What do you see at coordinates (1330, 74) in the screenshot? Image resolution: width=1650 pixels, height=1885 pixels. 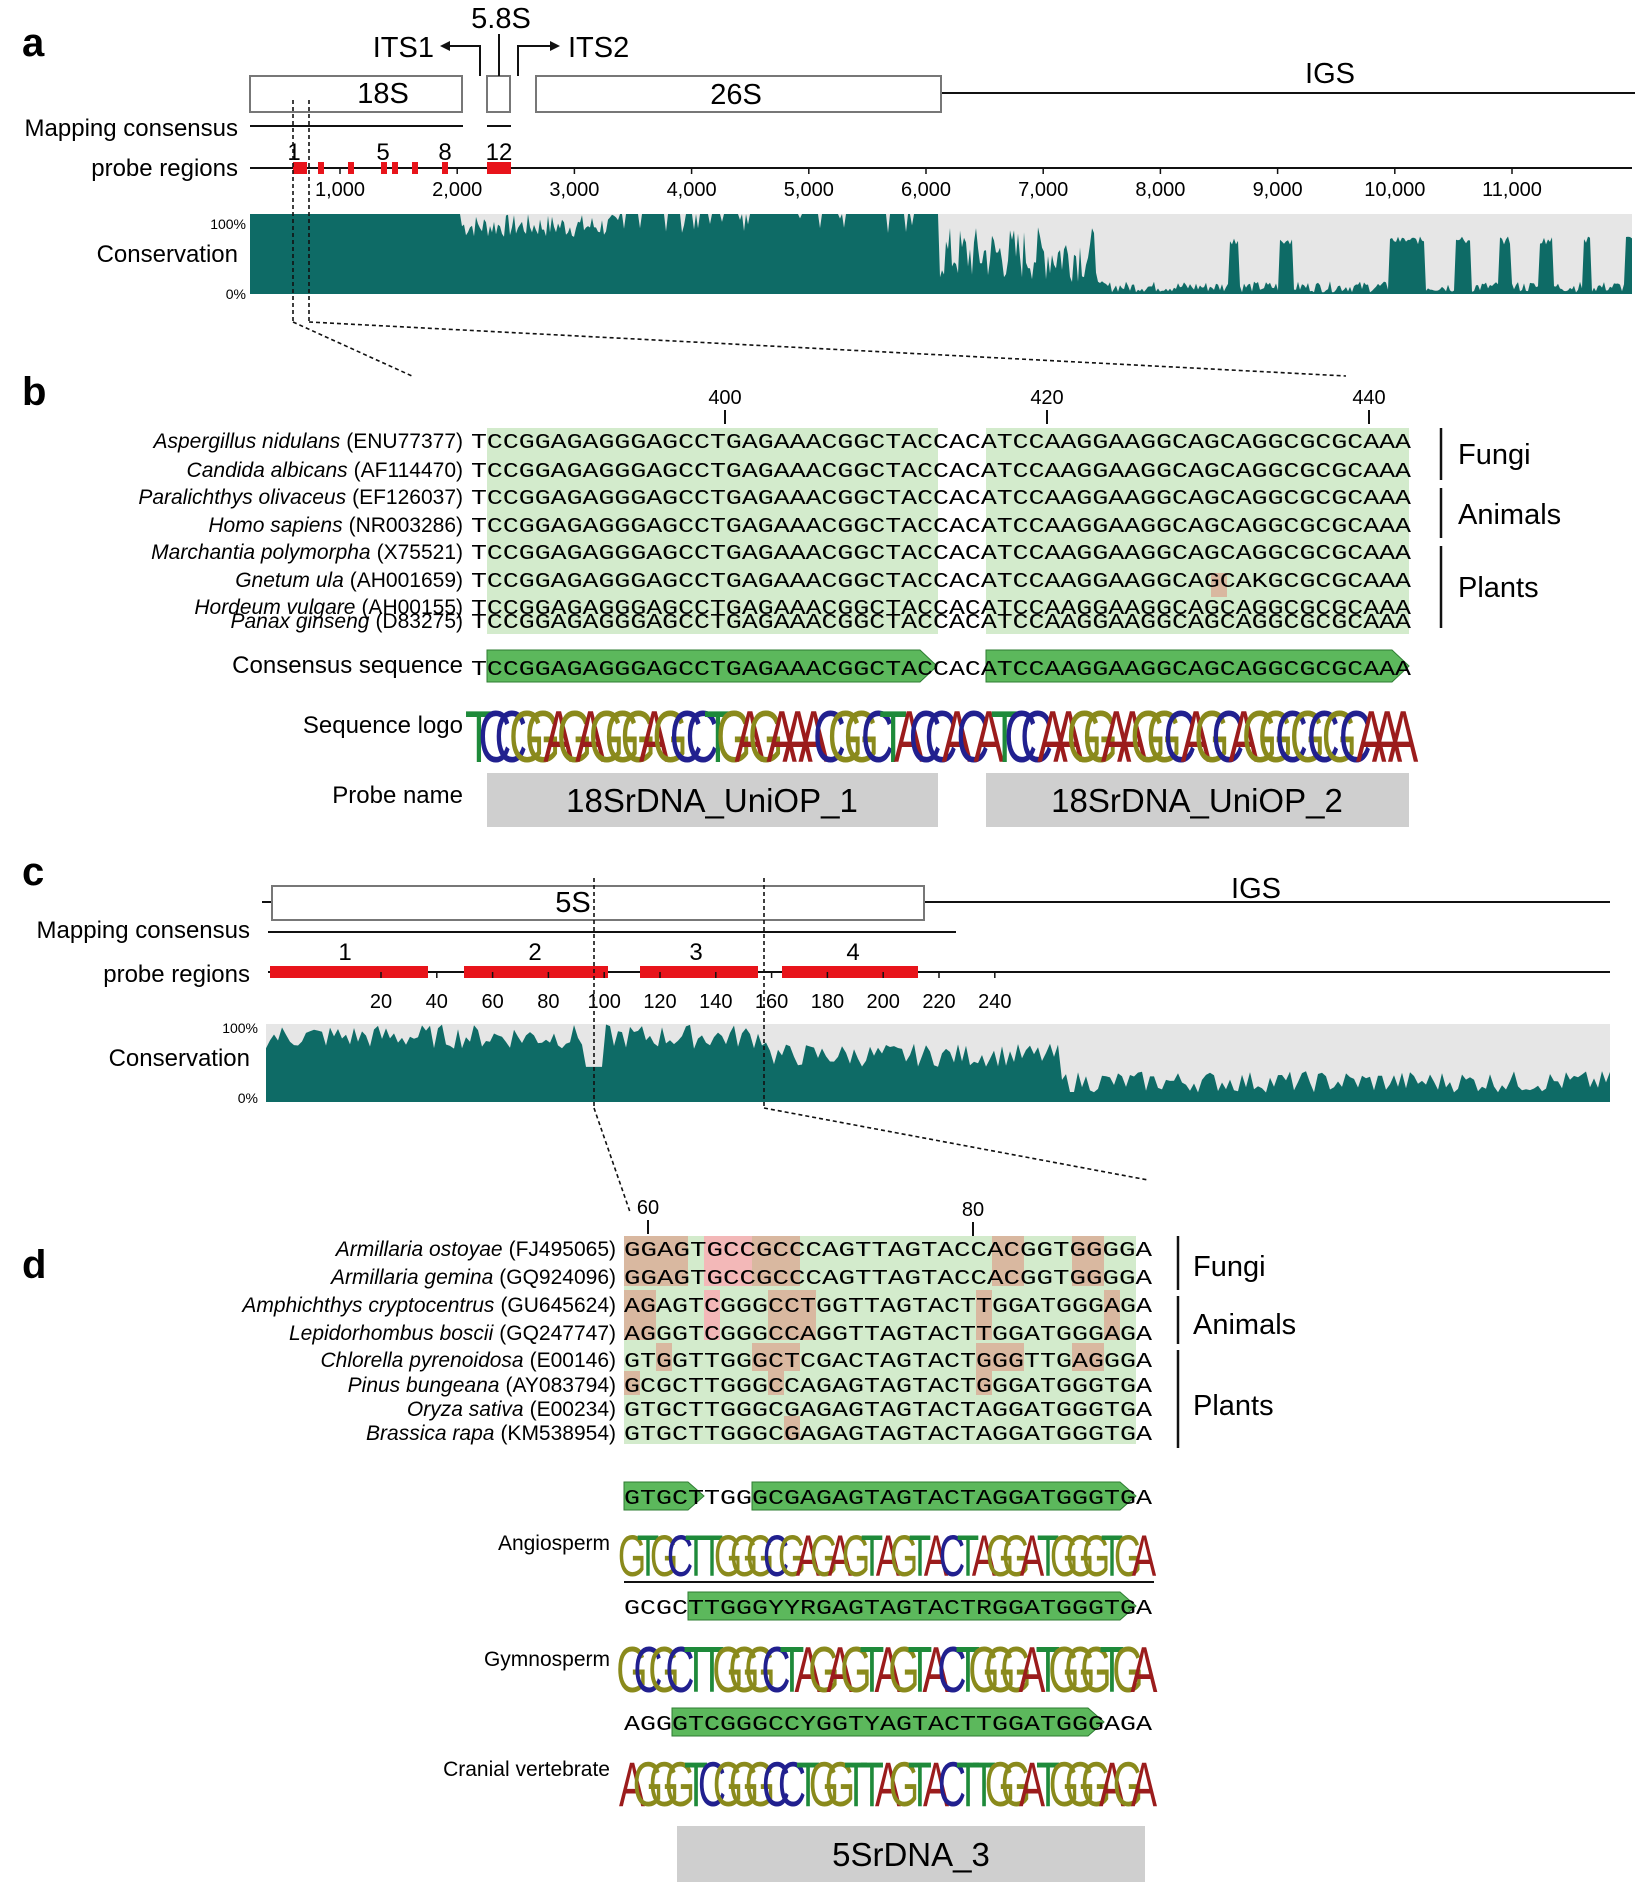 I see `label-igs-a: IGS` at bounding box center [1330, 74].